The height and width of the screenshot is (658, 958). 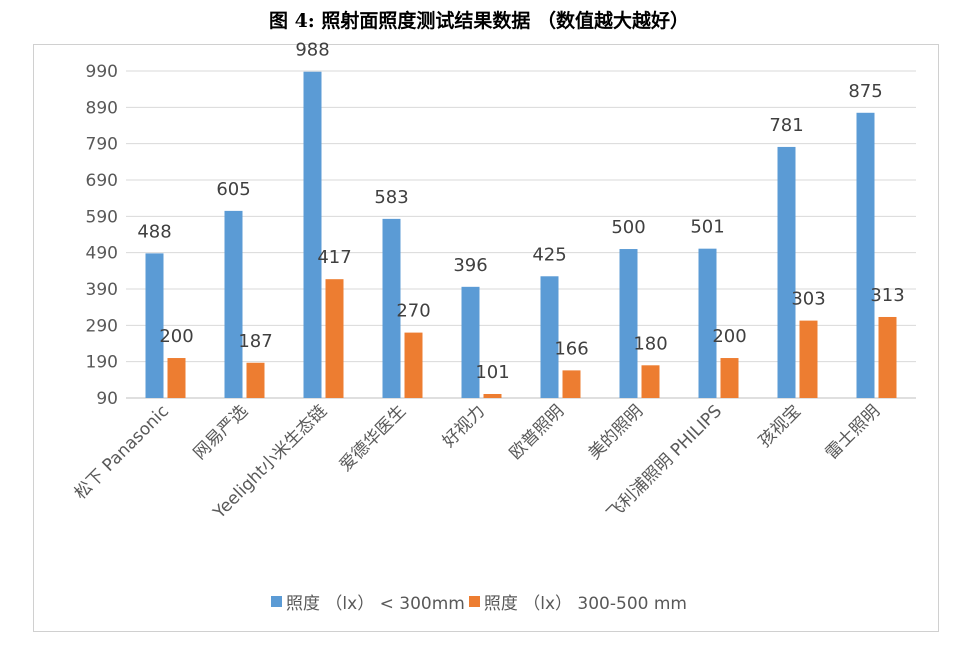 What do you see at coordinates (373, 438) in the screenshot?
I see `x-tick-label: 爱德华医生` at bounding box center [373, 438].